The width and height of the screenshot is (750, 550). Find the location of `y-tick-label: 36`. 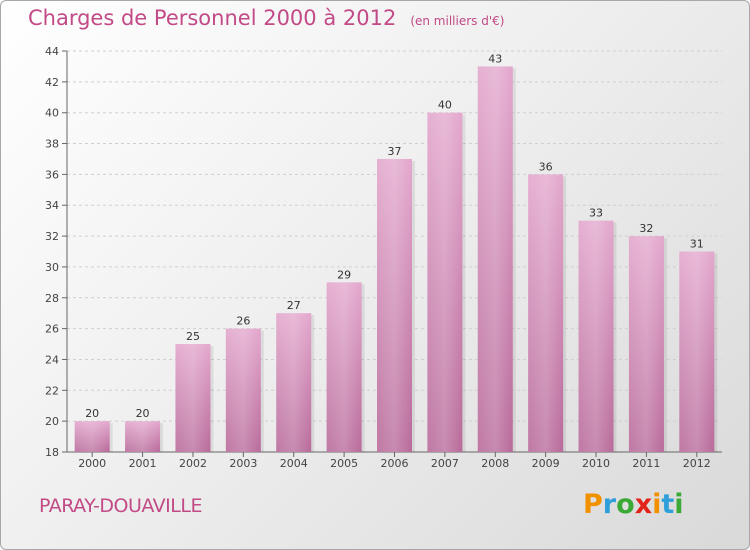

y-tick-label: 36 is located at coordinates (52, 174).